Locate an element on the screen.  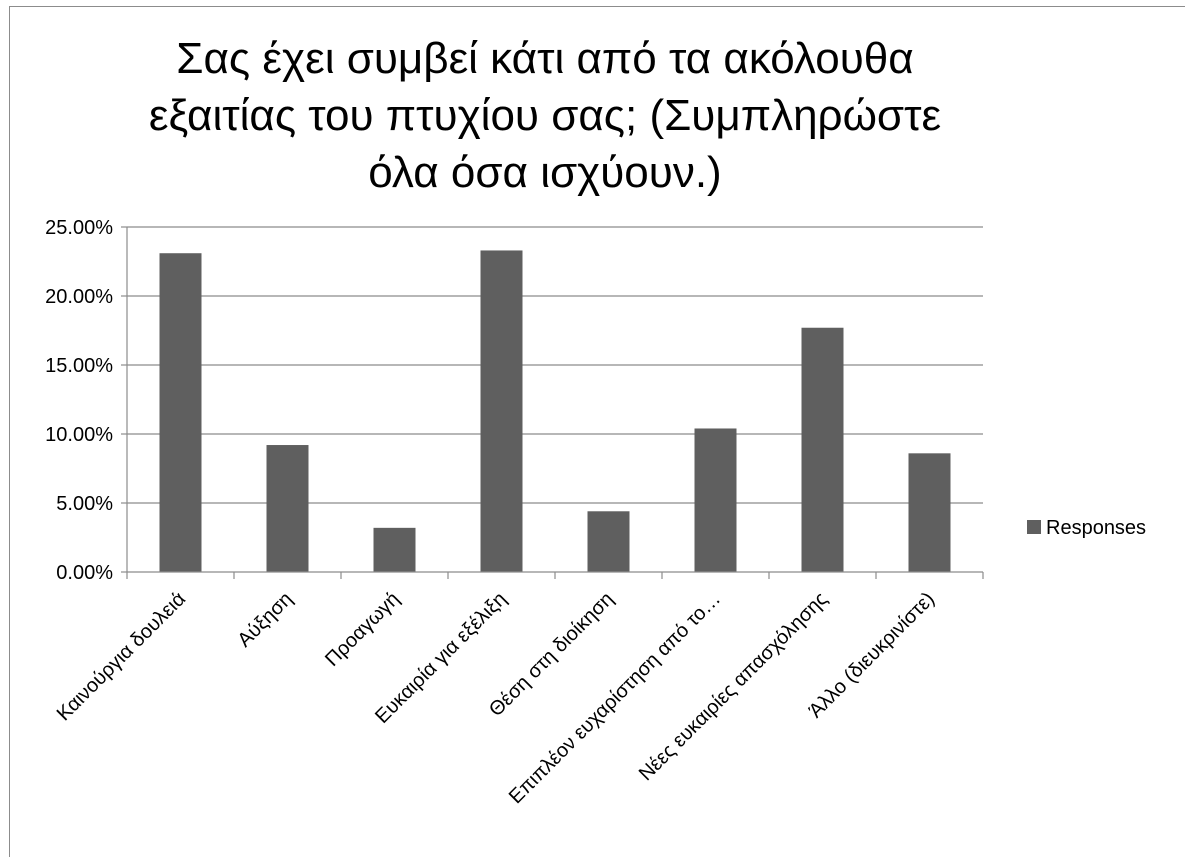
y-tick-label: 25.00% is located at coordinates (79, 228).